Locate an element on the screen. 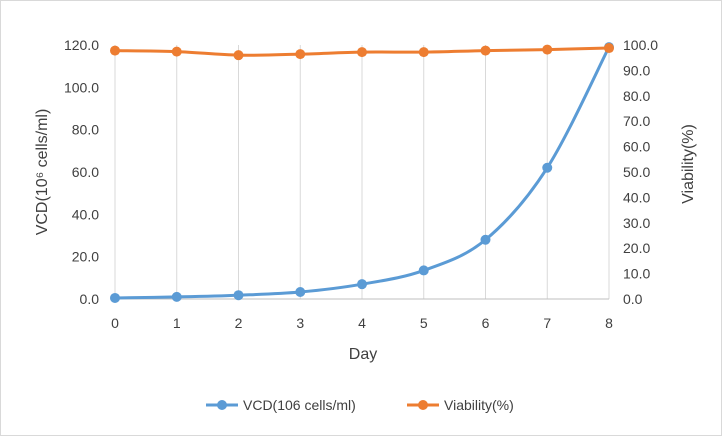  y2-tick-label: 0.0 is located at coordinates (633, 299).